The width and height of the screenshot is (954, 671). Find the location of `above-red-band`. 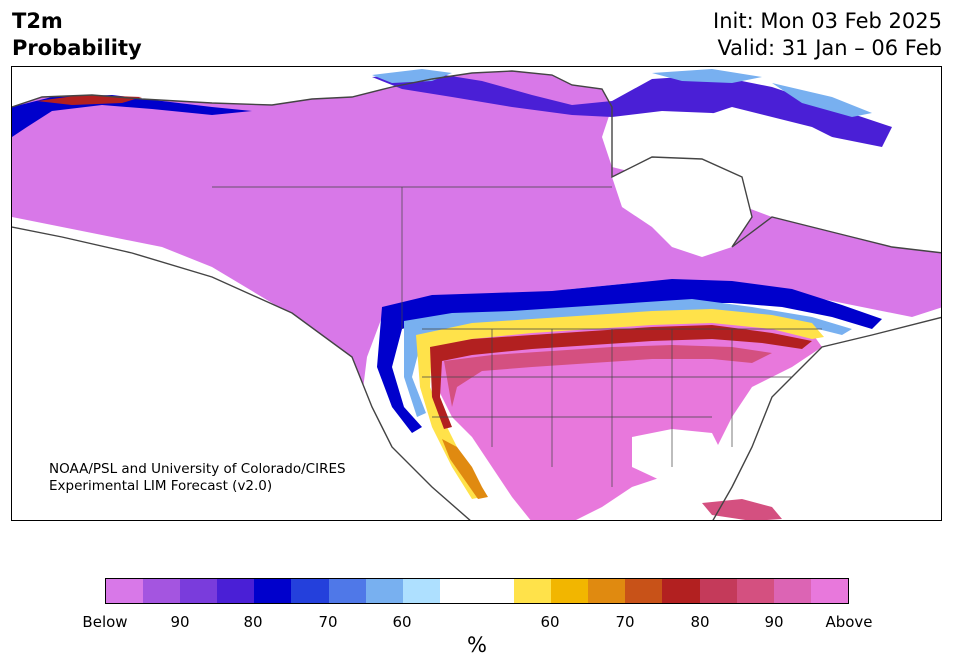

above-red-band is located at coordinates (621, 377).